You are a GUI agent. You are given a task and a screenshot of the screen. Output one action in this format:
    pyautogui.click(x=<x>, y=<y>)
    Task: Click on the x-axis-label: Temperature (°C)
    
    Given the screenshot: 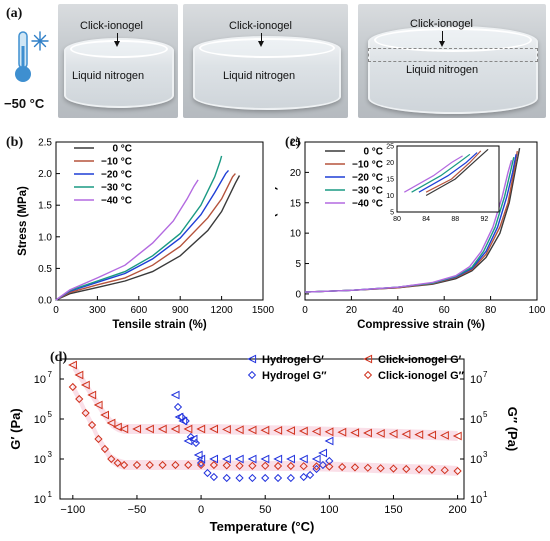 What is the action you would take?
    pyautogui.click(x=262, y=526)
    